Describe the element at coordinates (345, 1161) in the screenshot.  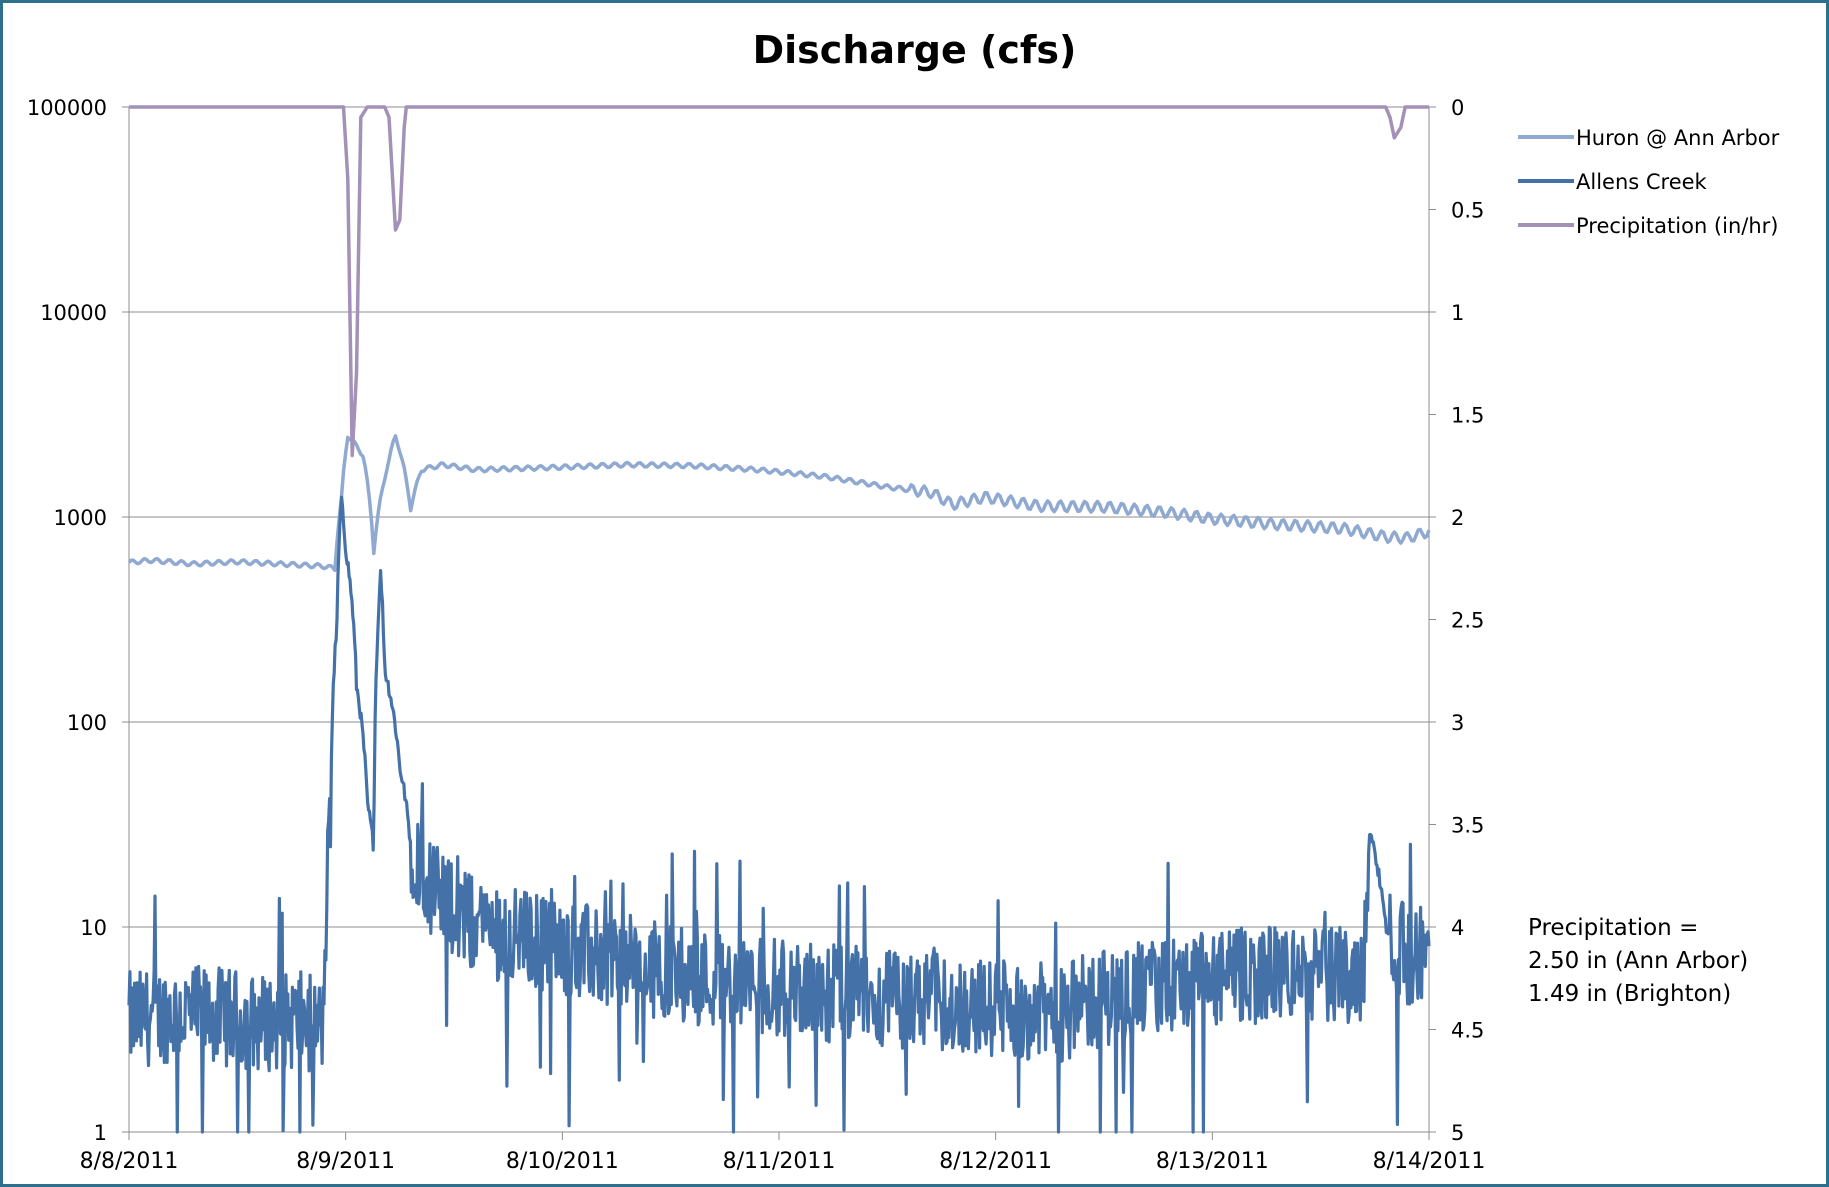
I see `x-tick-label: 8/9/2011` at that location.